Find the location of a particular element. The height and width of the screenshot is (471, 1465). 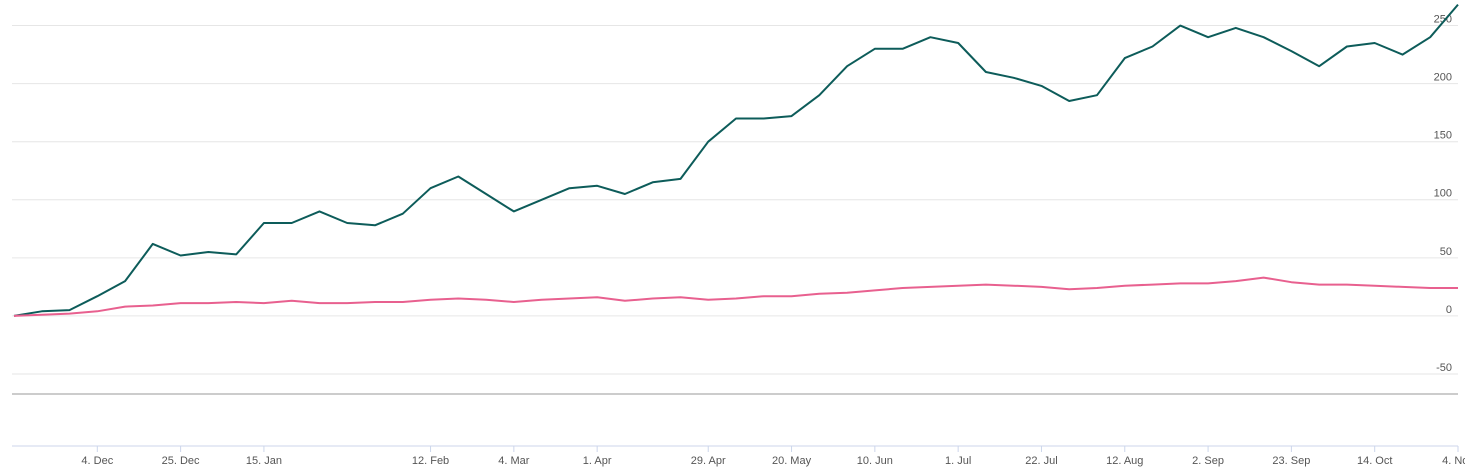

x-tick-label: 1. Apr is located at coordinates (597, 461).